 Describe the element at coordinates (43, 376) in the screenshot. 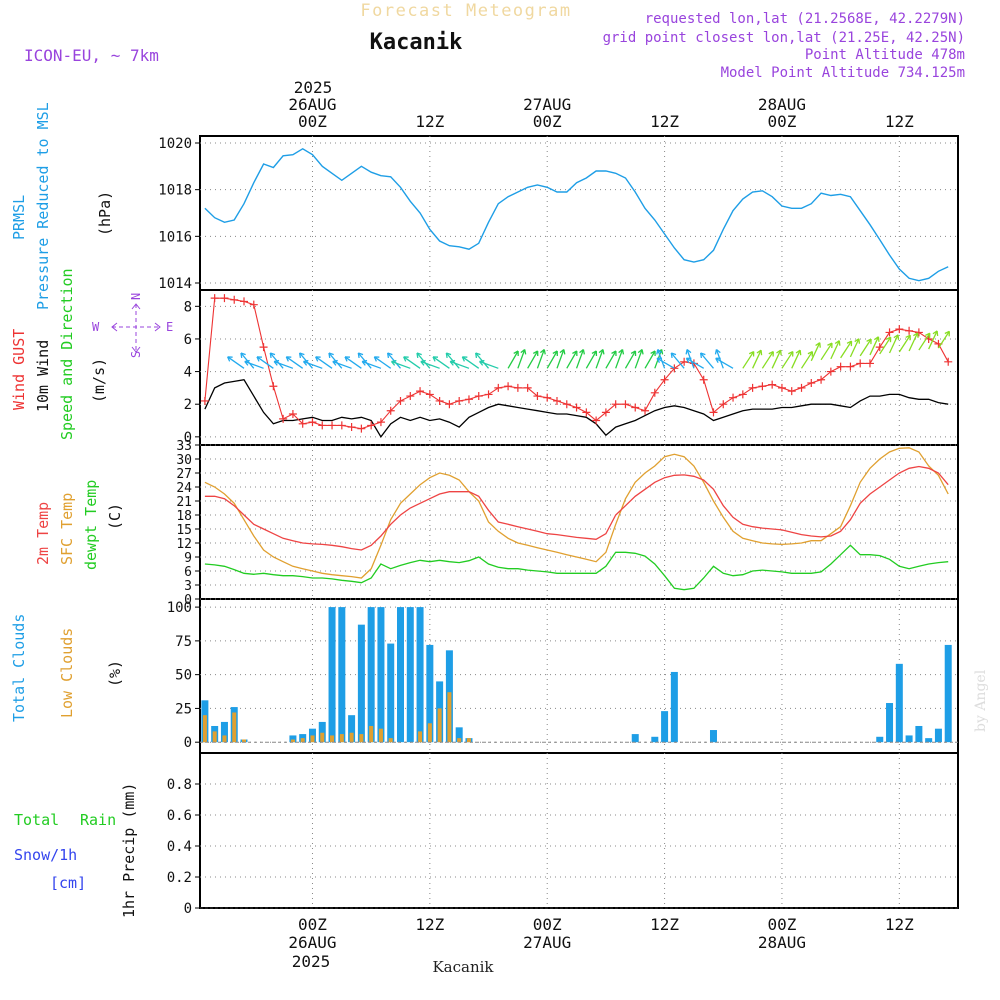

I see `wind-10m-label: 10m Wind` at that location.